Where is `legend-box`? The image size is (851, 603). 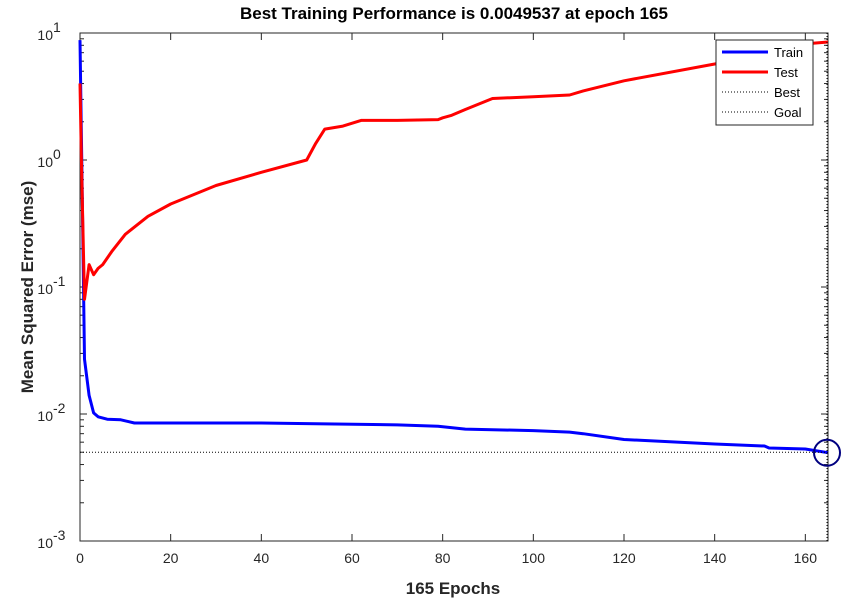
legend-box is located at coordinates (764, 82).